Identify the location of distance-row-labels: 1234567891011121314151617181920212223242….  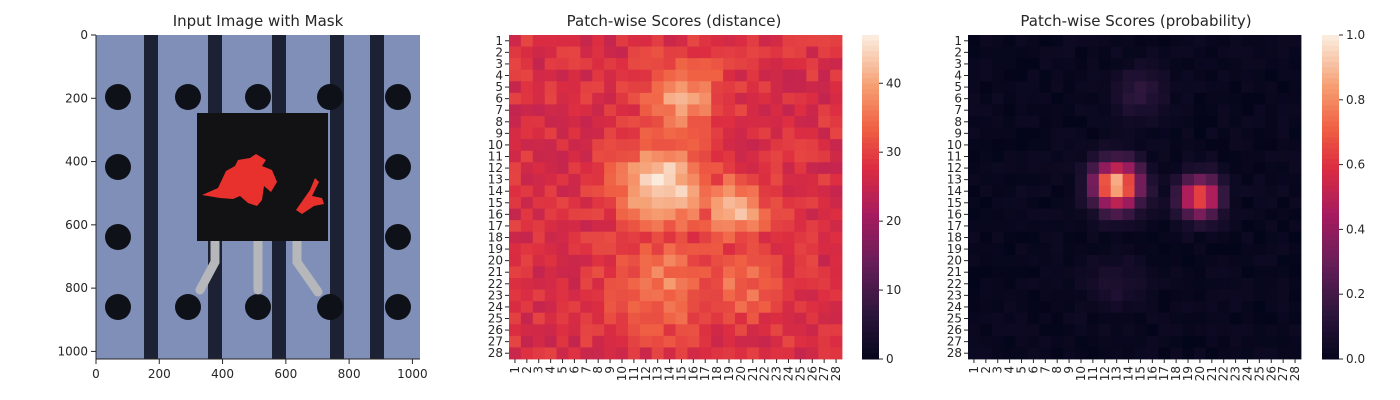
(498, 197).